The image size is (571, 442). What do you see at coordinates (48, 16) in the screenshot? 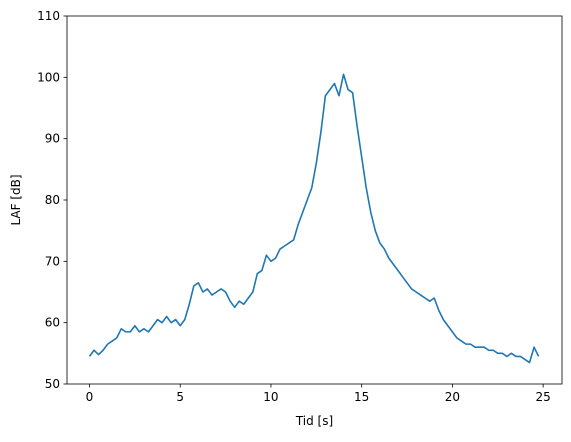
I see `y-tick-label: 110` at bounding box center [48, 16].